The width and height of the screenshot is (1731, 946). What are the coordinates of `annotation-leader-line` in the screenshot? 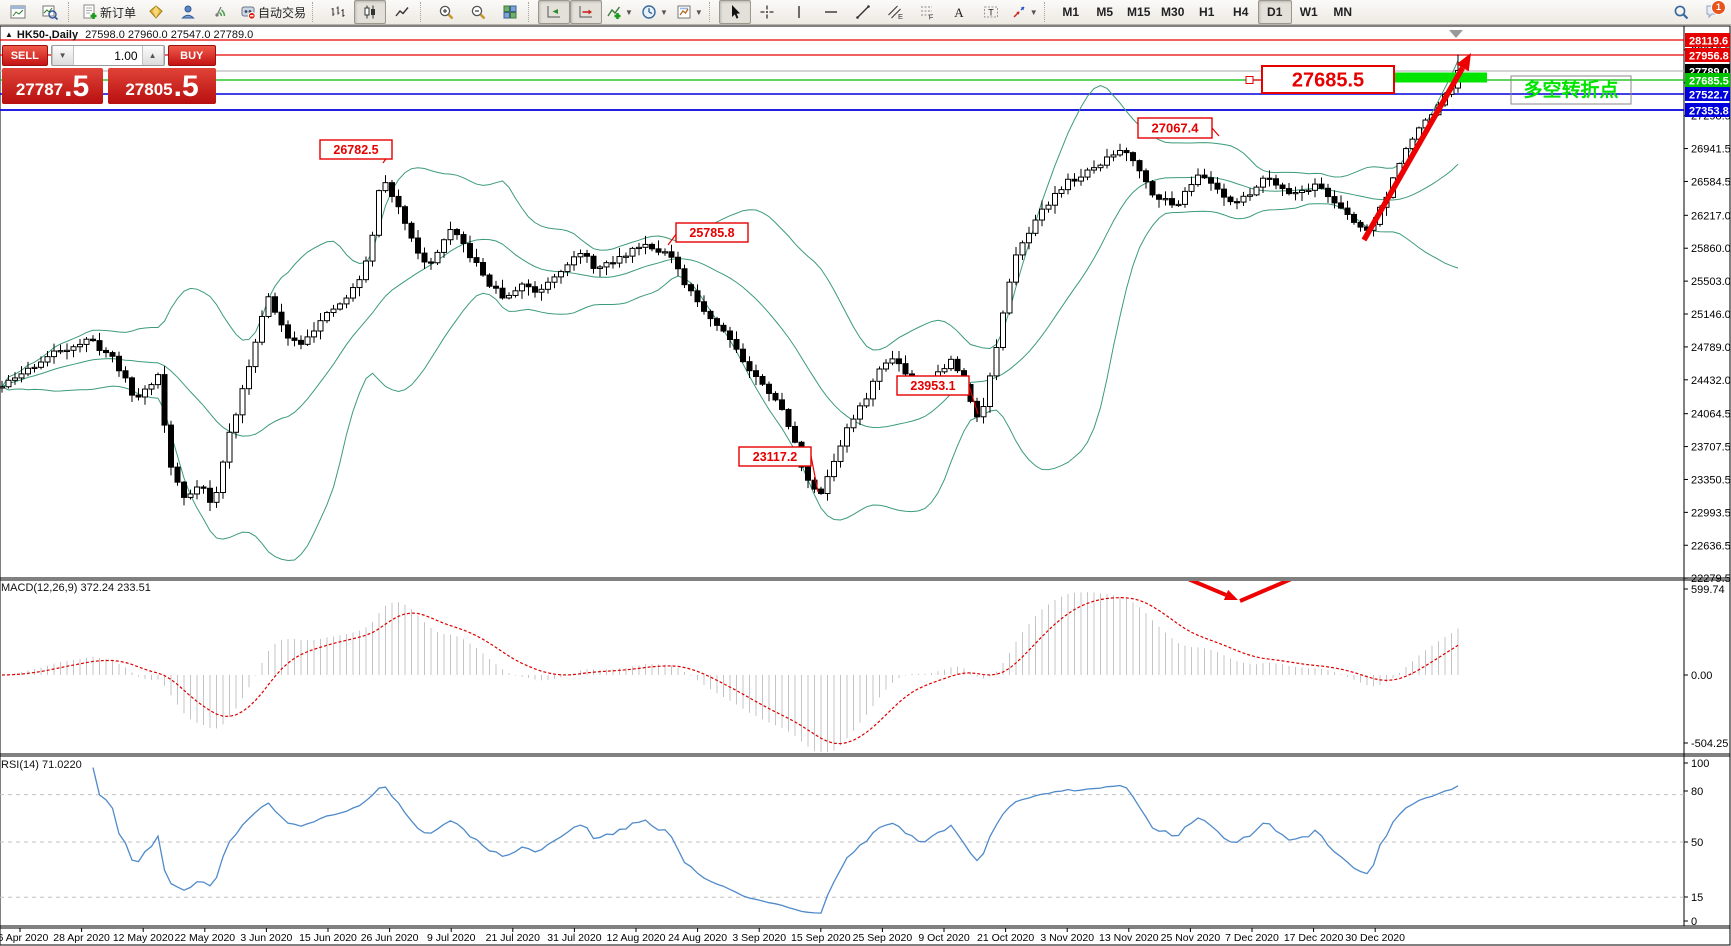 It's located at (814, 474).